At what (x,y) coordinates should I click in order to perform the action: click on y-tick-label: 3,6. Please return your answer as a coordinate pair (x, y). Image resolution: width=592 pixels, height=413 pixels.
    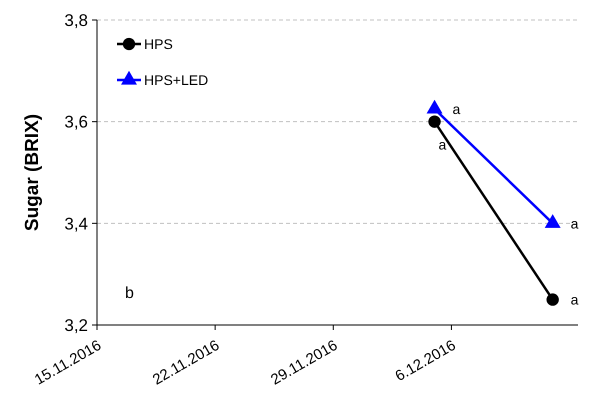
    Looking at the image, I should click on (76, 122).